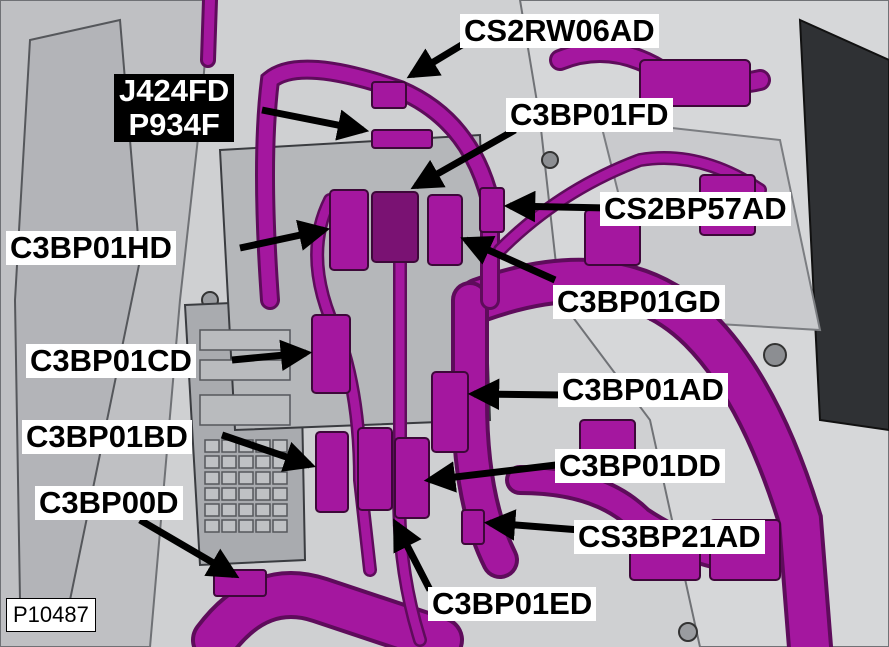 The width and height of the screenshot is (889, 647). Describe the element at coordinates (174, 90) in the screenshot. I see `callout-j424fd-line-1: J424FD` at that location.